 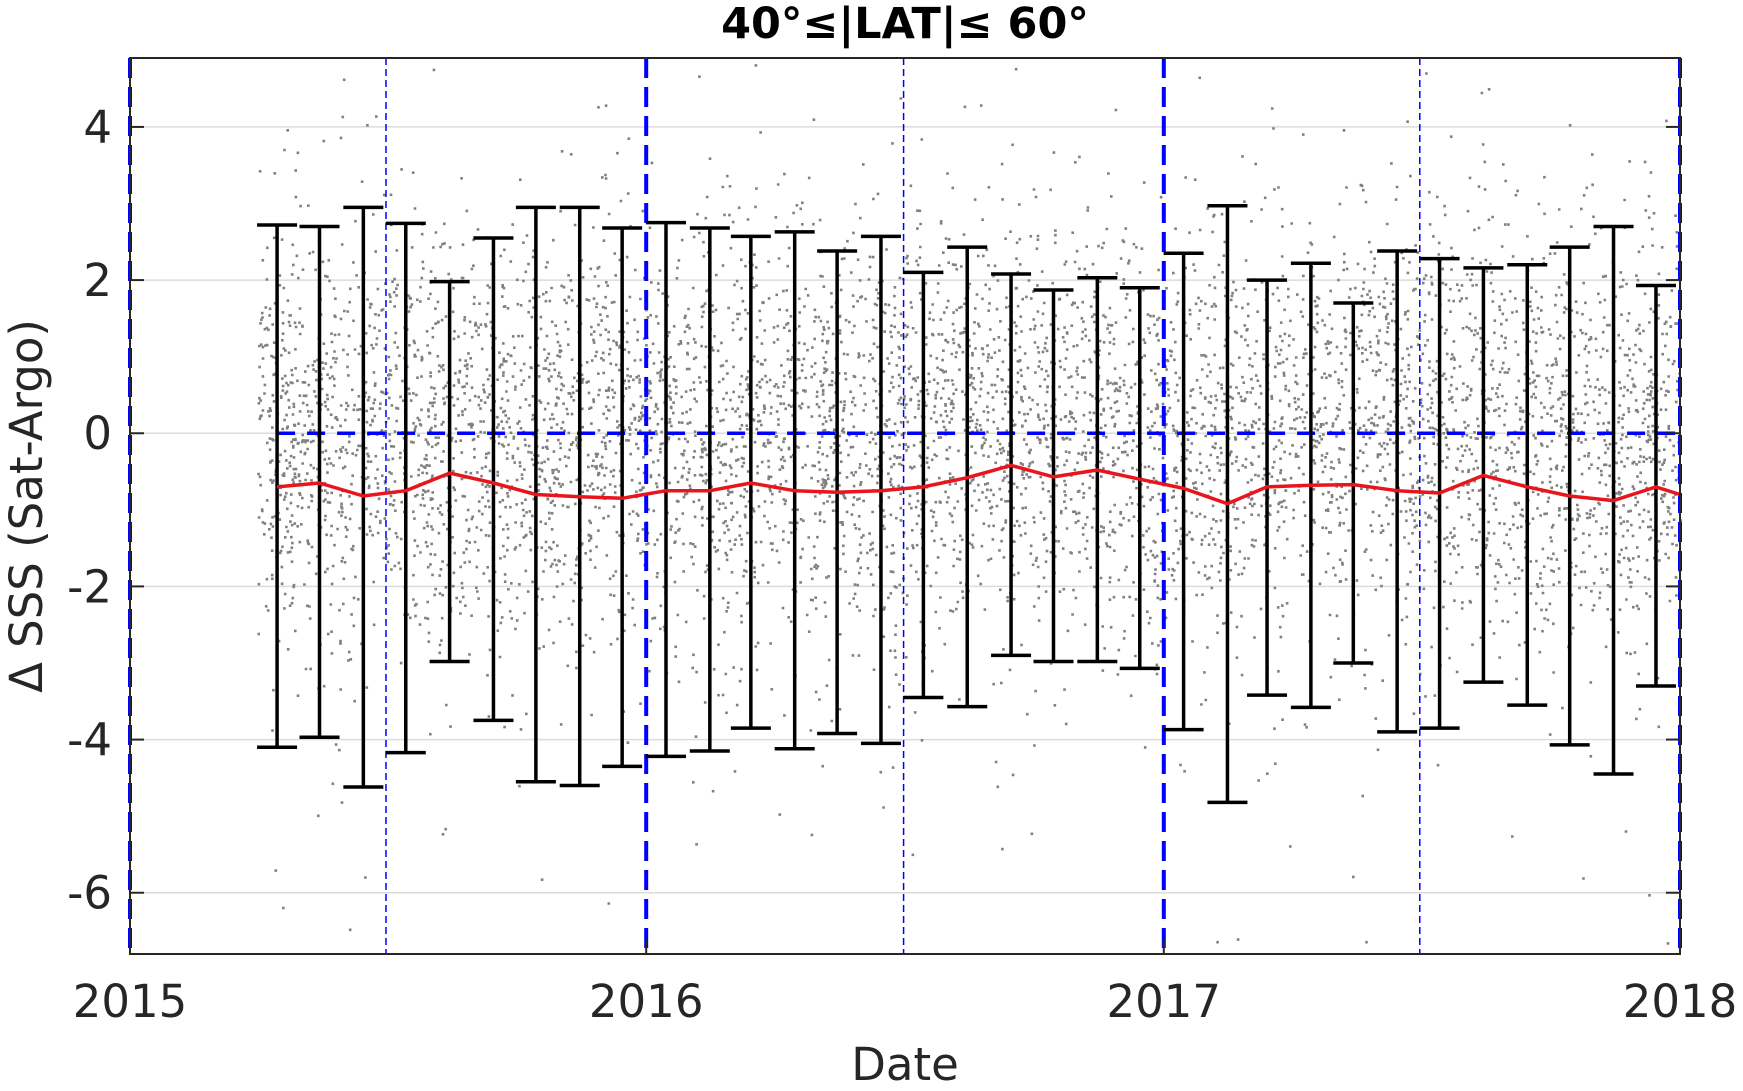 I want to click on mean-line-group, so click(x=978, y=484).